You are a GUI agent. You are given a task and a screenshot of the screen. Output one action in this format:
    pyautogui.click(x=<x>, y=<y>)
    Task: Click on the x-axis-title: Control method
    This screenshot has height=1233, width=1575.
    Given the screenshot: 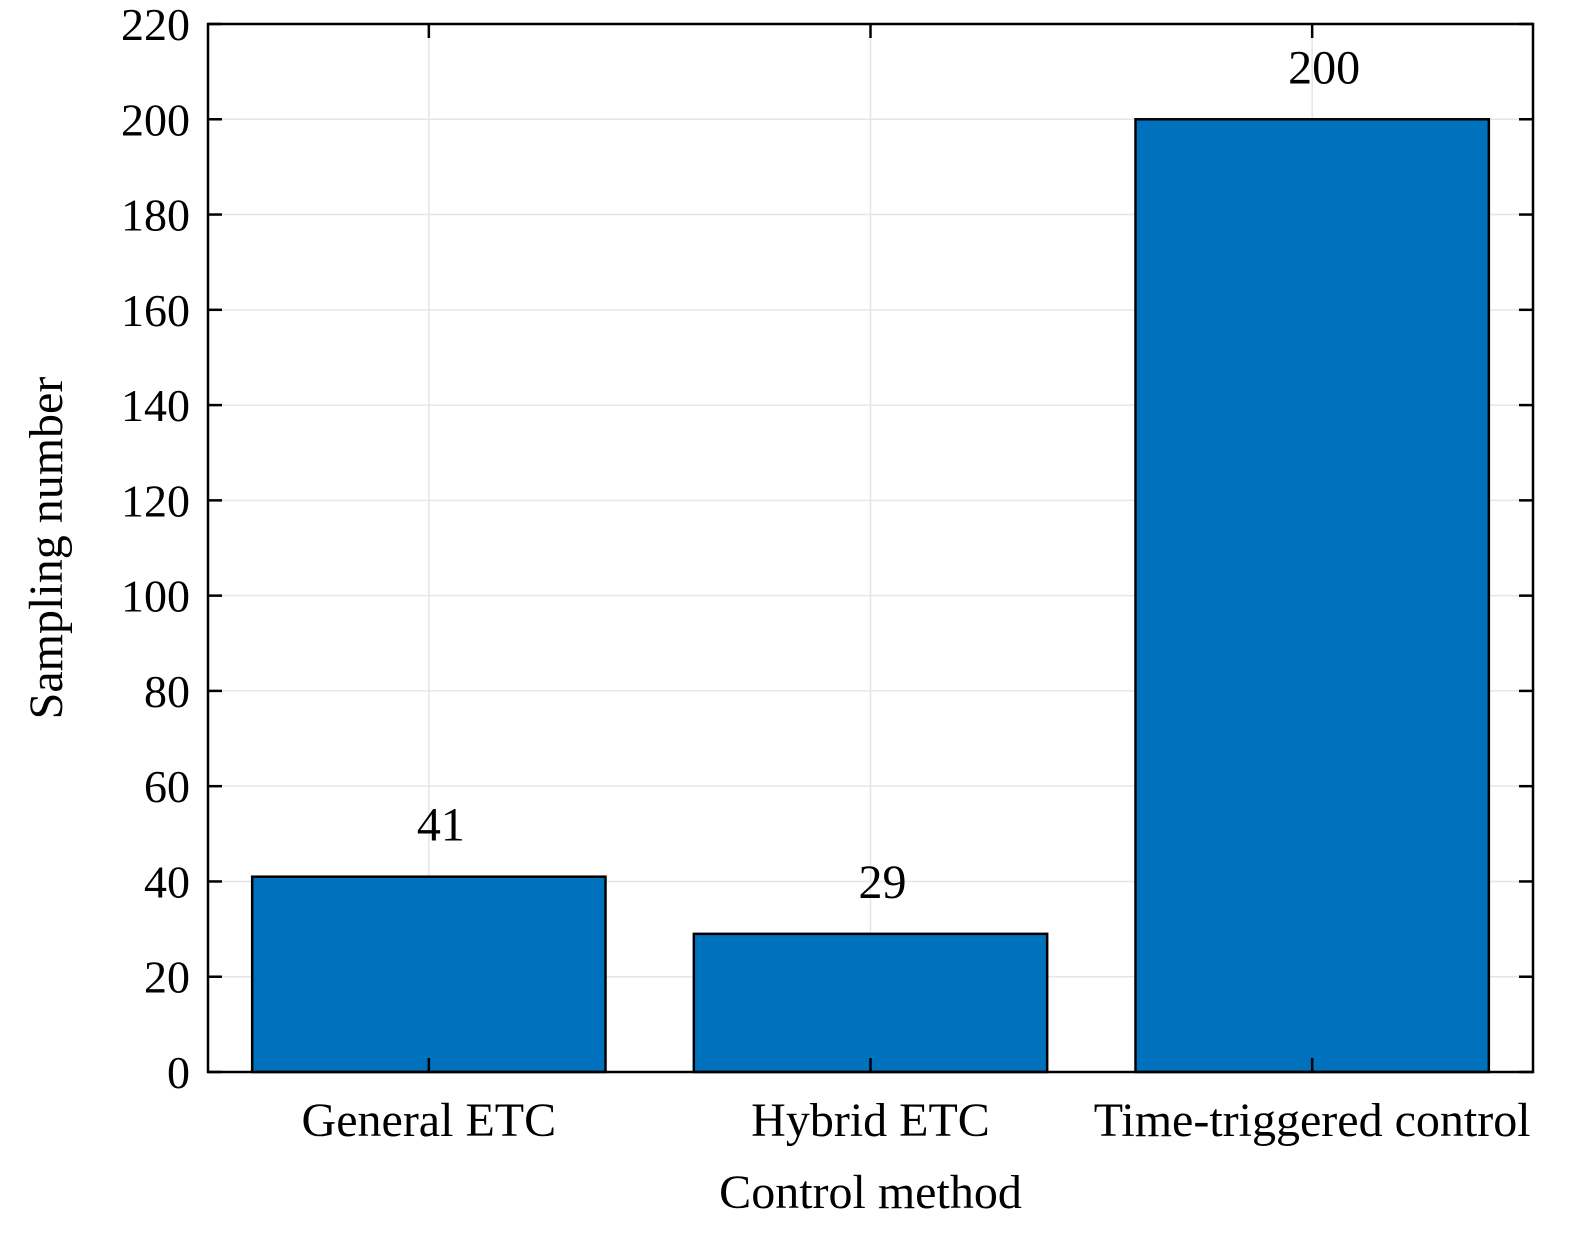 What is the action you would take?
    pyautogui.click(x=870, y=1192)
    